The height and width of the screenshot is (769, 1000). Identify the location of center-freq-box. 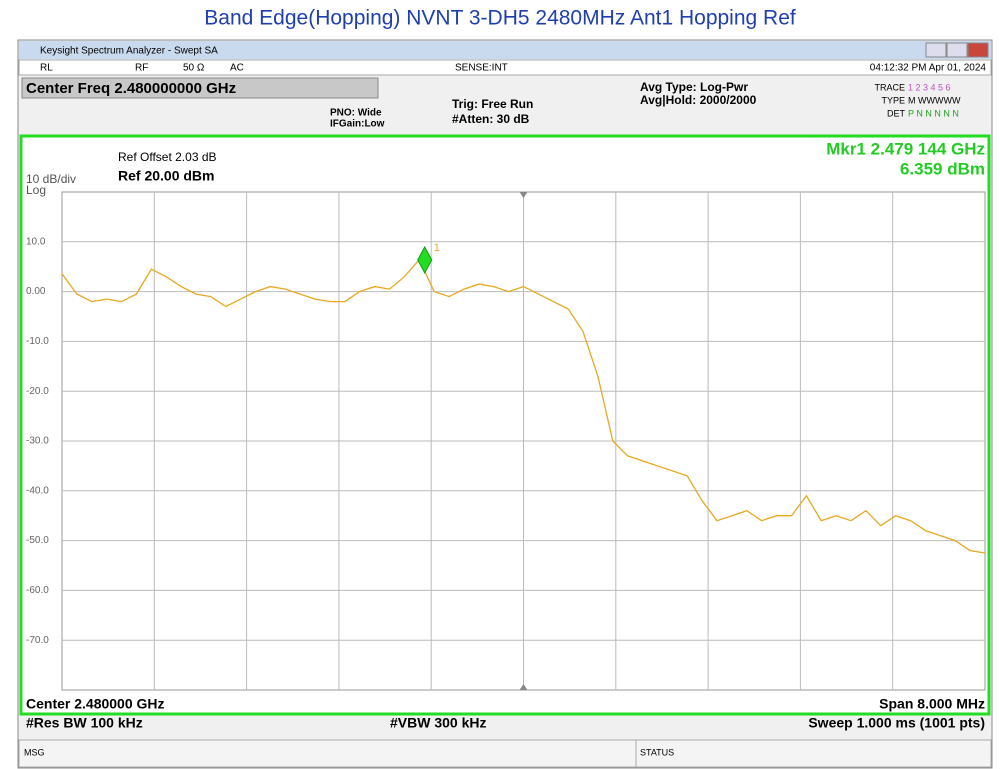
(200, 88).